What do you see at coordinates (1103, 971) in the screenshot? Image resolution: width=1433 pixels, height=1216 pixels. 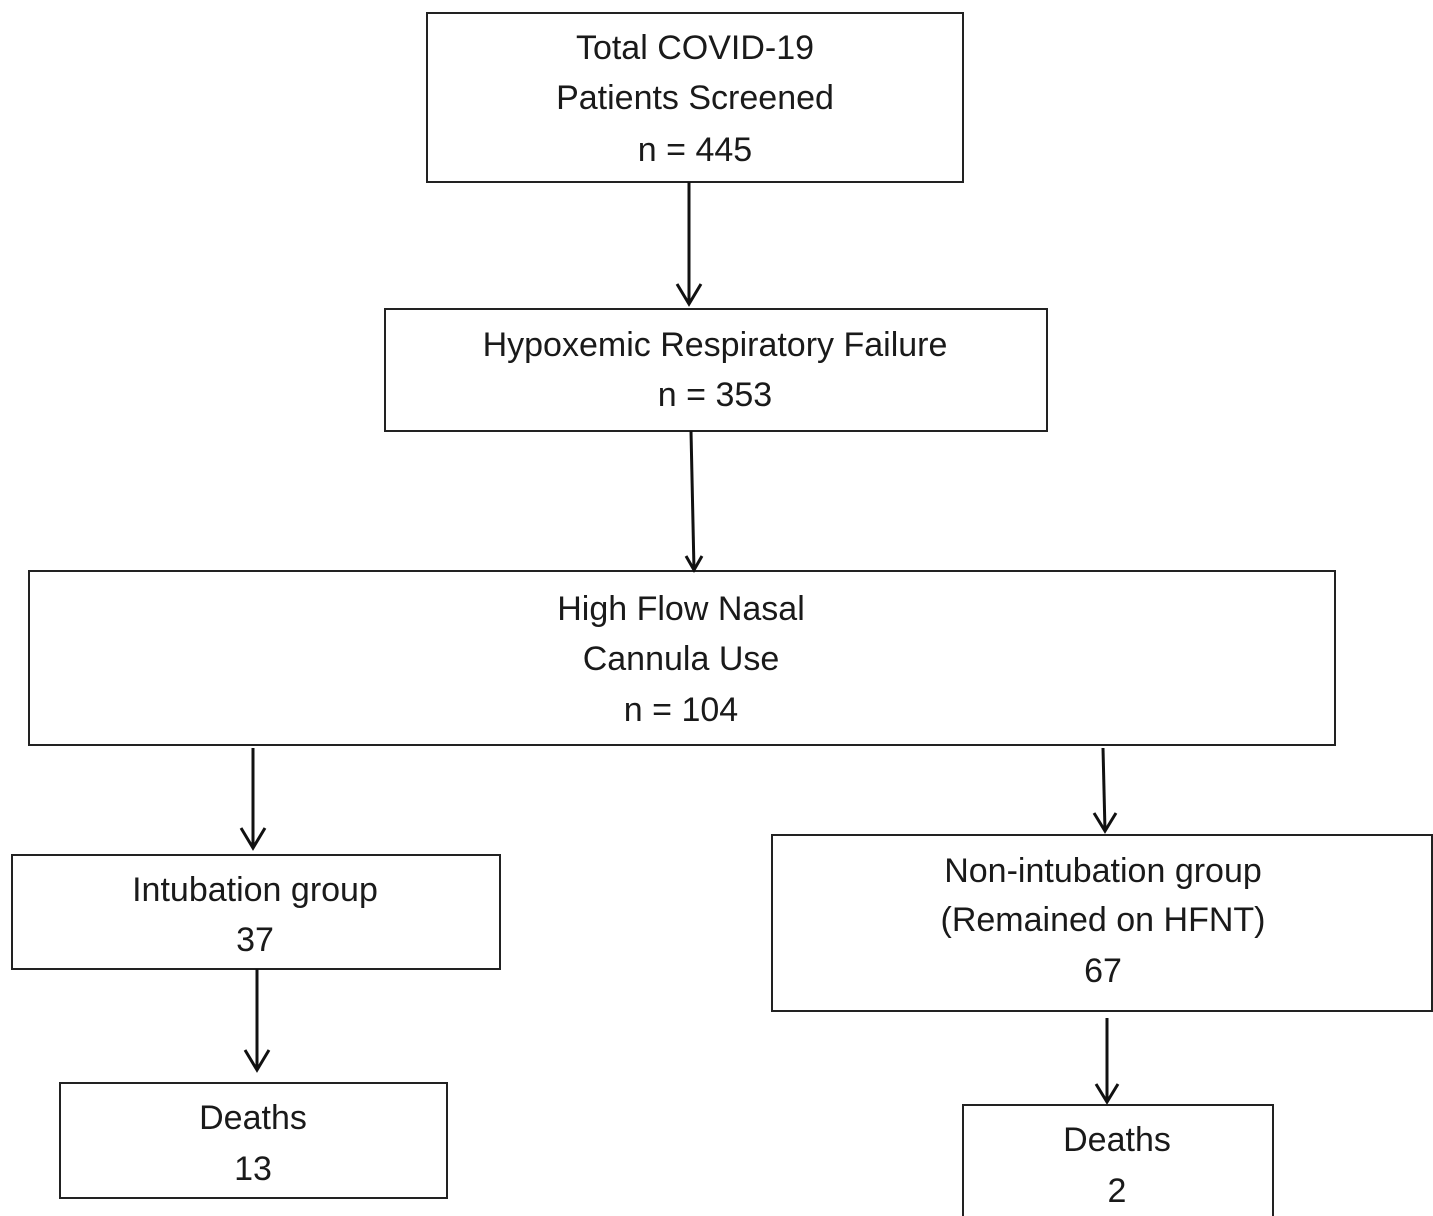 I see `node-text: 67` at bounding box center [1103, 971].